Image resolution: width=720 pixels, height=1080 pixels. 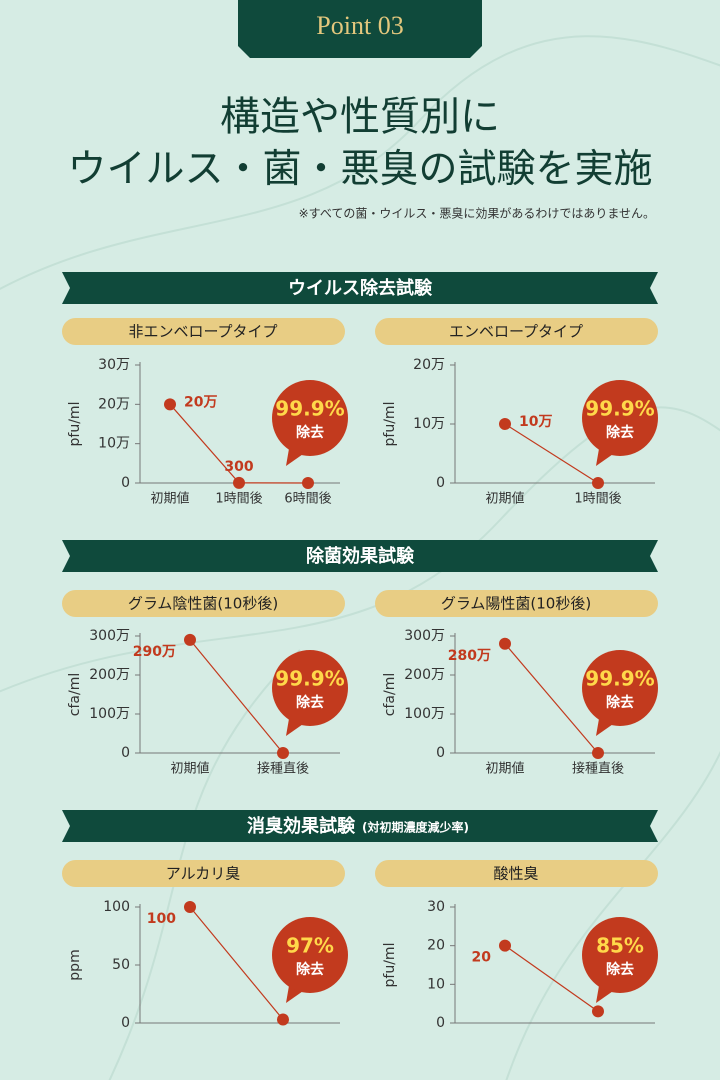 I want to click on y-tick-label: 10, so click(x=436, y=984).